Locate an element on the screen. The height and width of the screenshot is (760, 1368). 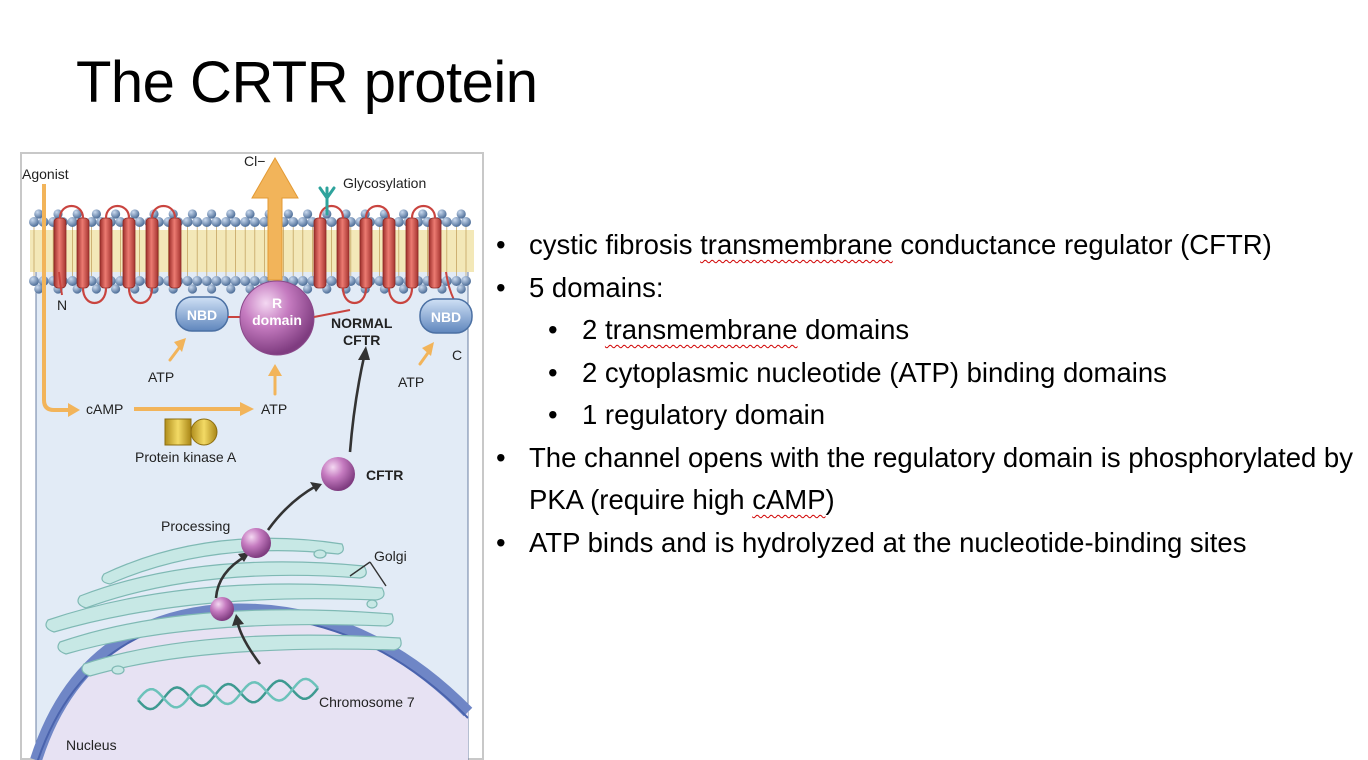
label-camp: cAMP is located at coordinates (104, 409).